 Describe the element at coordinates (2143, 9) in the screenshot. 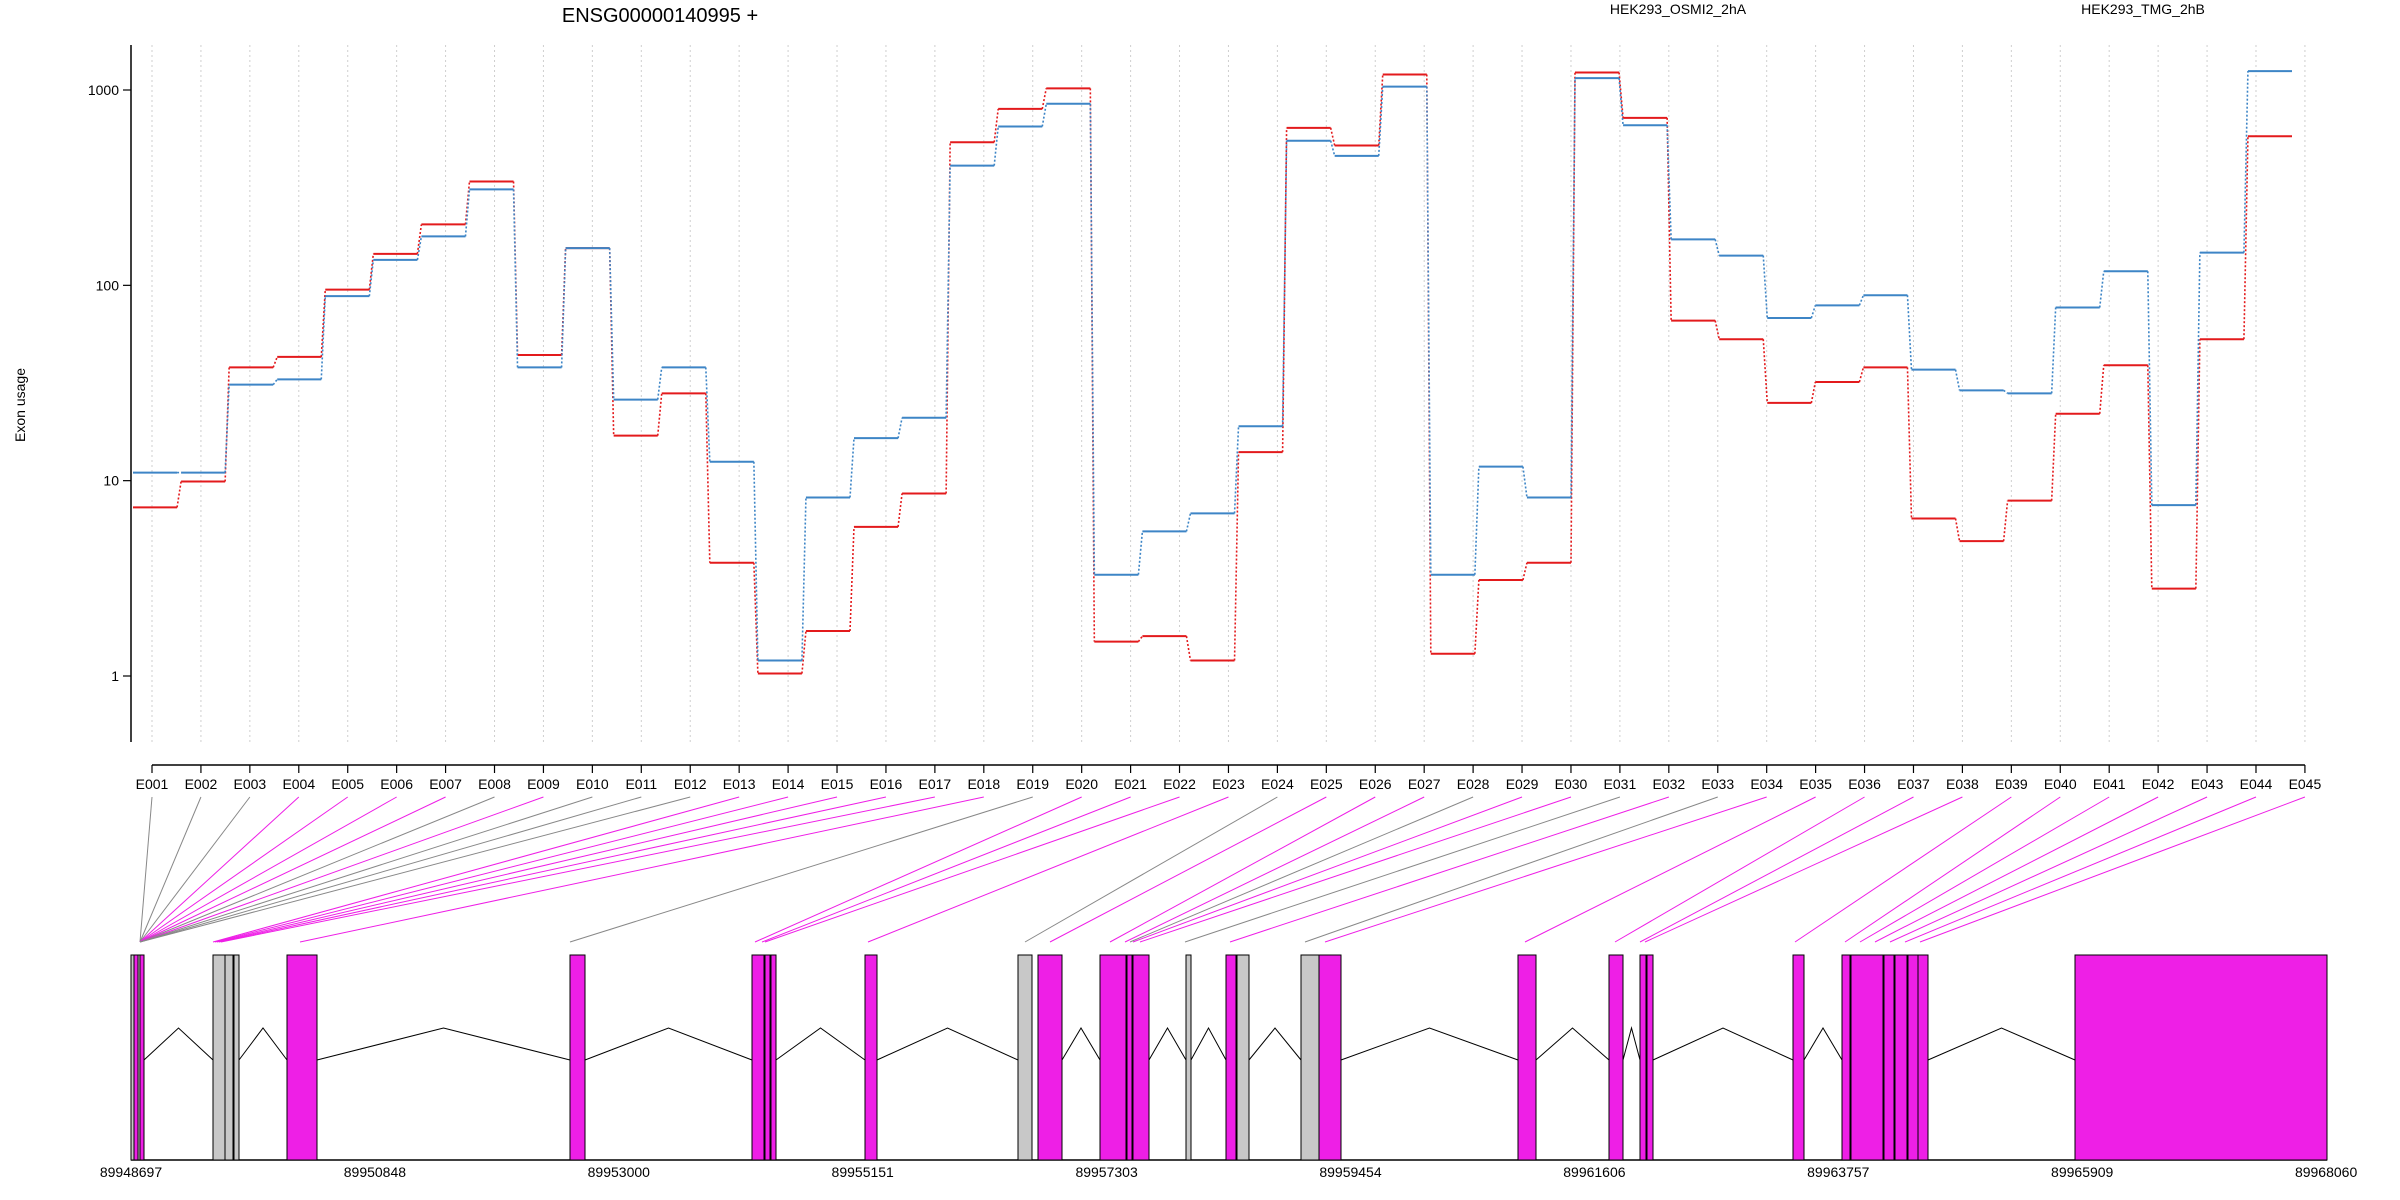

I see `legend-entry-tmg: HEK293_TMG_2hB` at that location.